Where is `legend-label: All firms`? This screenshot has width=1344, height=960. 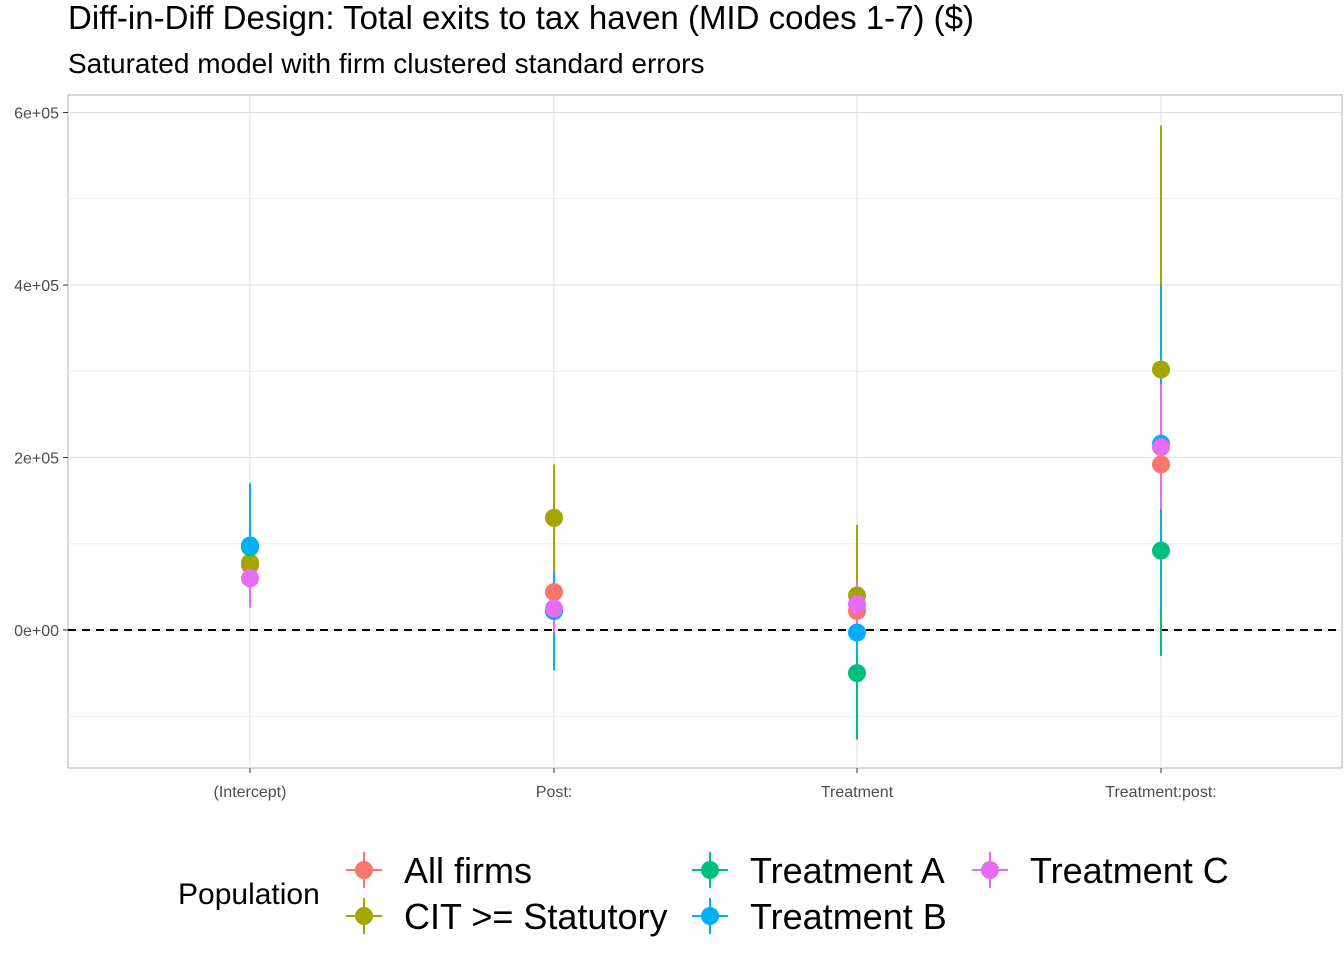
legend-label: All firms is located at coordinates (468, 870).